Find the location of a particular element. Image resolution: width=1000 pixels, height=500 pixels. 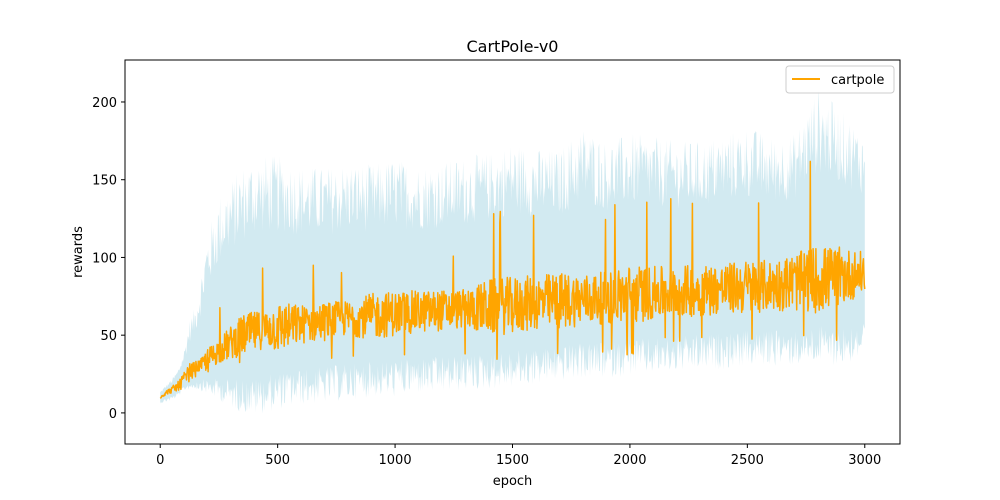

x-tick-label: 2500 is located at coordinates (747, 460).